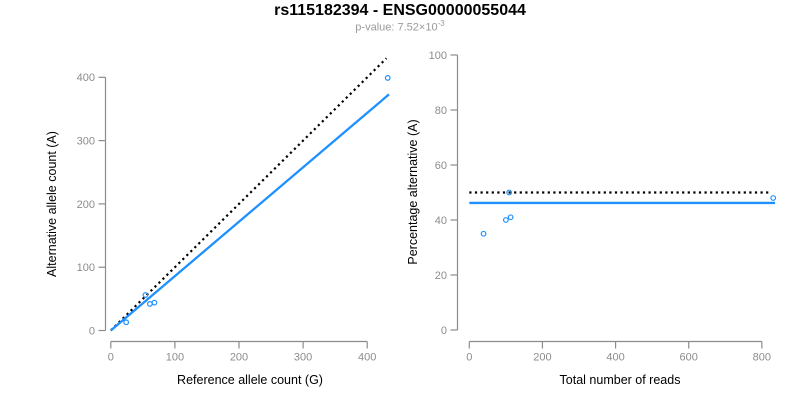 Image resolution: width=800 pixels, height=400 pixels. What do you see at coordinates (239, 358) in the screenshot?
I see `left-plot-x-tick-label: 200` at bounding box center [239, 358].